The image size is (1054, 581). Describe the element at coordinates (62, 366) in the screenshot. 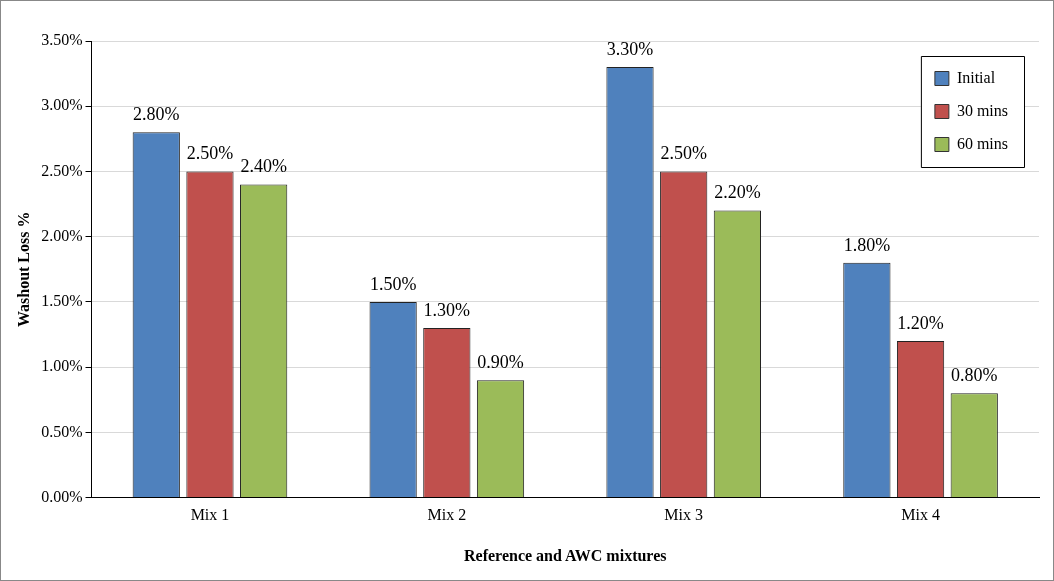

I see `y-tick-label: 1.00%` at that location.